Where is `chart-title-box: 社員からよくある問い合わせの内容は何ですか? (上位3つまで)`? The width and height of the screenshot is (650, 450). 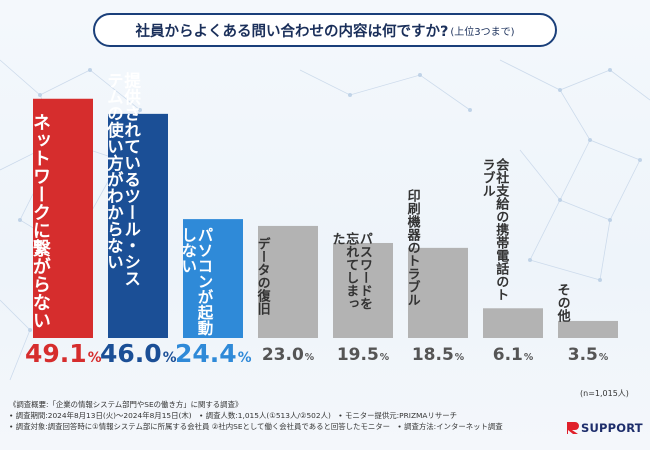 chart-title-box: 社員からよくある問い合わせの内容は何ですか? (上位3つまで) is located at coordinates (325, 30).